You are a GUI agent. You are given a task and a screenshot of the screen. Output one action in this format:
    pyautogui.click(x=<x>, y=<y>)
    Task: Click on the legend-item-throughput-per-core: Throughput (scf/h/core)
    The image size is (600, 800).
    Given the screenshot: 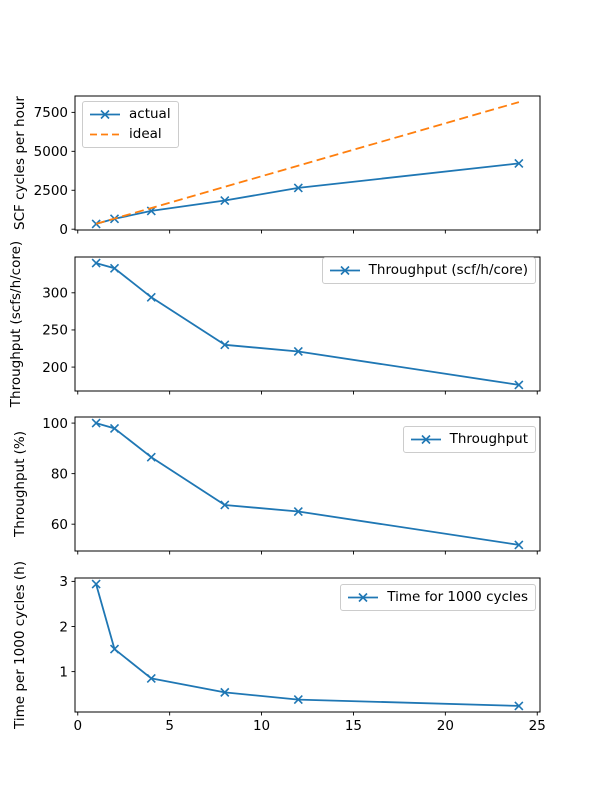 What is the action you would take?
    pyautogui.click(x=428, y=270)
    